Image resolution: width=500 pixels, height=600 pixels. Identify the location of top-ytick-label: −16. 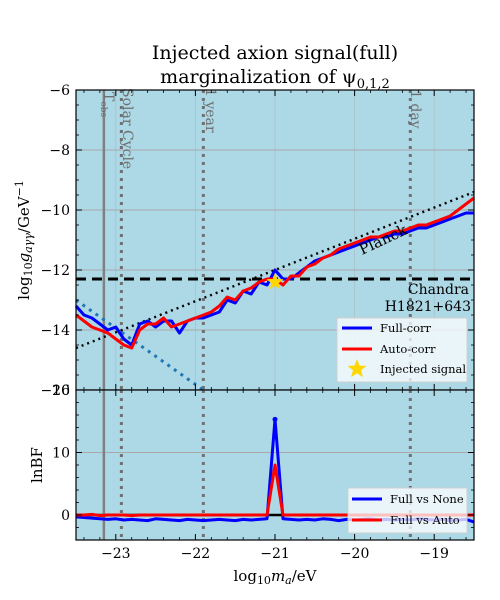
(55, 391).